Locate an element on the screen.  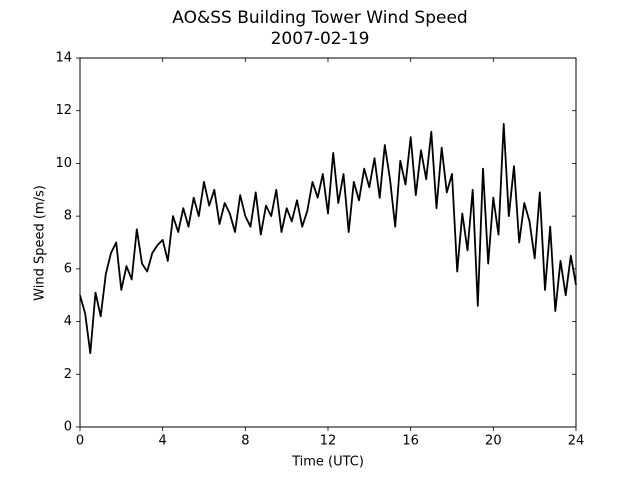
y-tick-label: 14 is located at coordinates (63, 58).